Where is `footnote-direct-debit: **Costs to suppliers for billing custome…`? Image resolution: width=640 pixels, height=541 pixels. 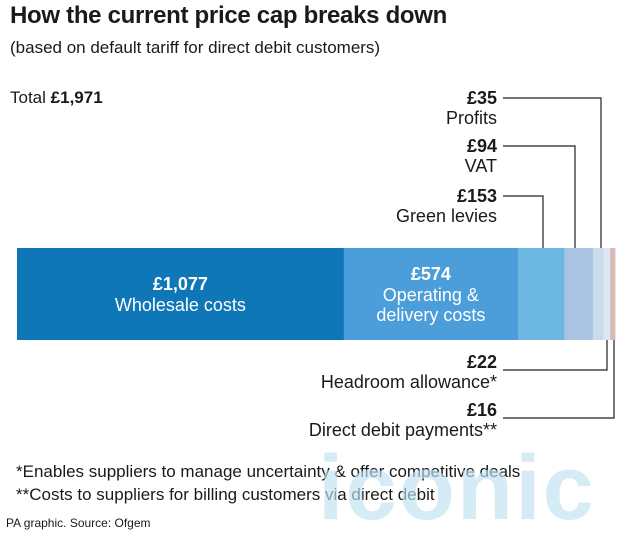 footnote-direct-debit: **Costs to suppliers for billing custome… is located at coordinates (225, 494).